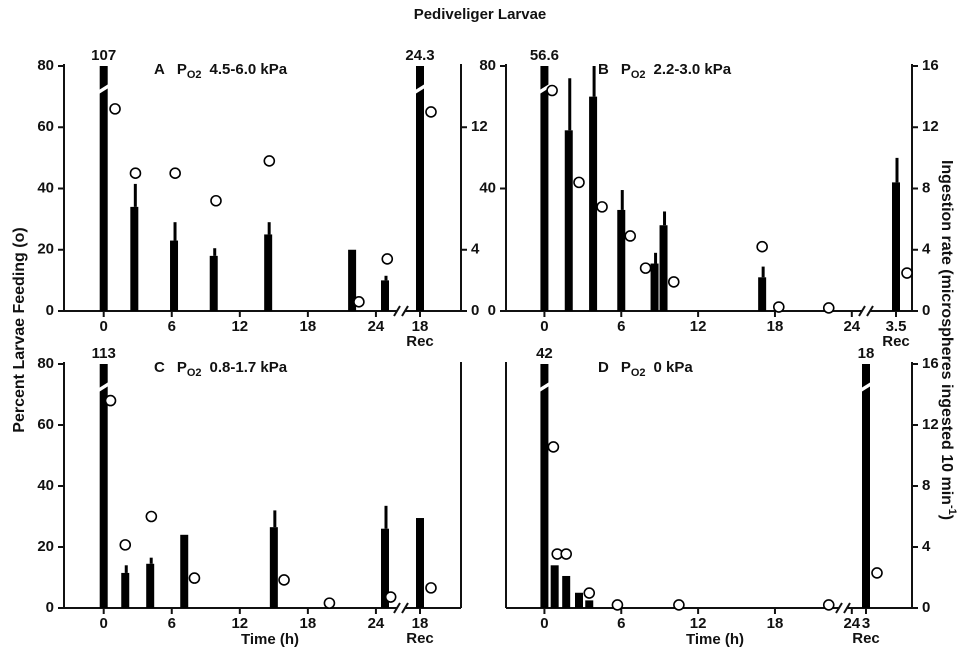 The width and height of the screenshot is (958, 652). Describe the element at coordinates (544, 55) in the screenshot. I see `bar-value-label: 56.6` at that location.